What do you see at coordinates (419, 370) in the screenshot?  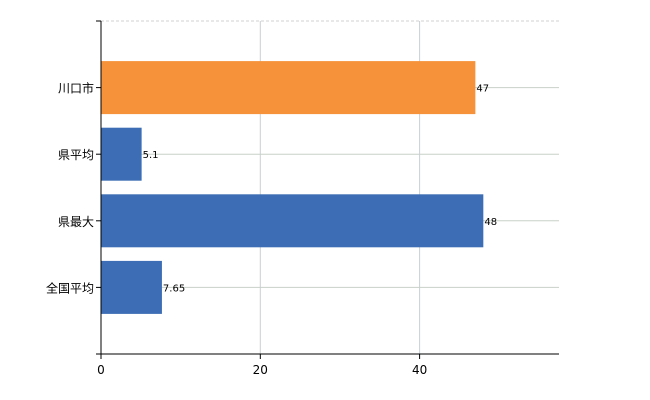 I see `x-tick-label: 40` at bounding box center [419, 370].